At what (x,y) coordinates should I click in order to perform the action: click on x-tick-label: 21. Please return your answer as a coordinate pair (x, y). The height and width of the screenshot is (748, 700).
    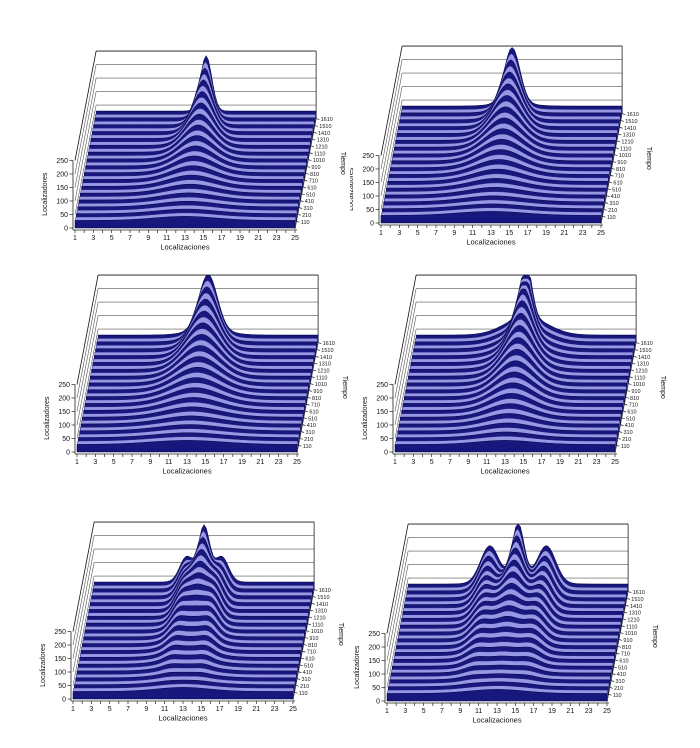
    Looking at the image, I should click on (570, 711).